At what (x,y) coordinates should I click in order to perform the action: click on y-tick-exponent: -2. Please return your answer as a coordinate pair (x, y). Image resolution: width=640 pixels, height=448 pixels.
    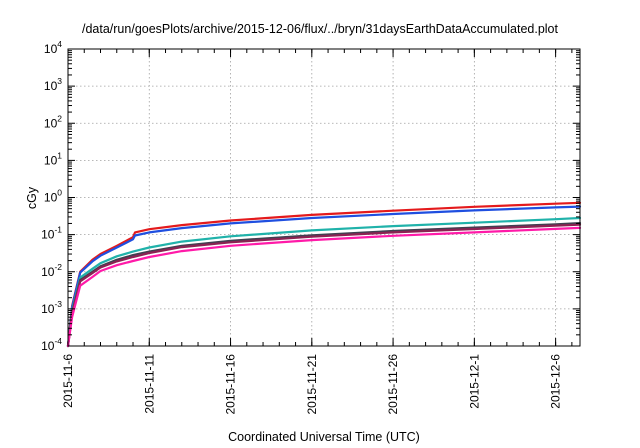
    Looking at the image, I should click on (58, 267).